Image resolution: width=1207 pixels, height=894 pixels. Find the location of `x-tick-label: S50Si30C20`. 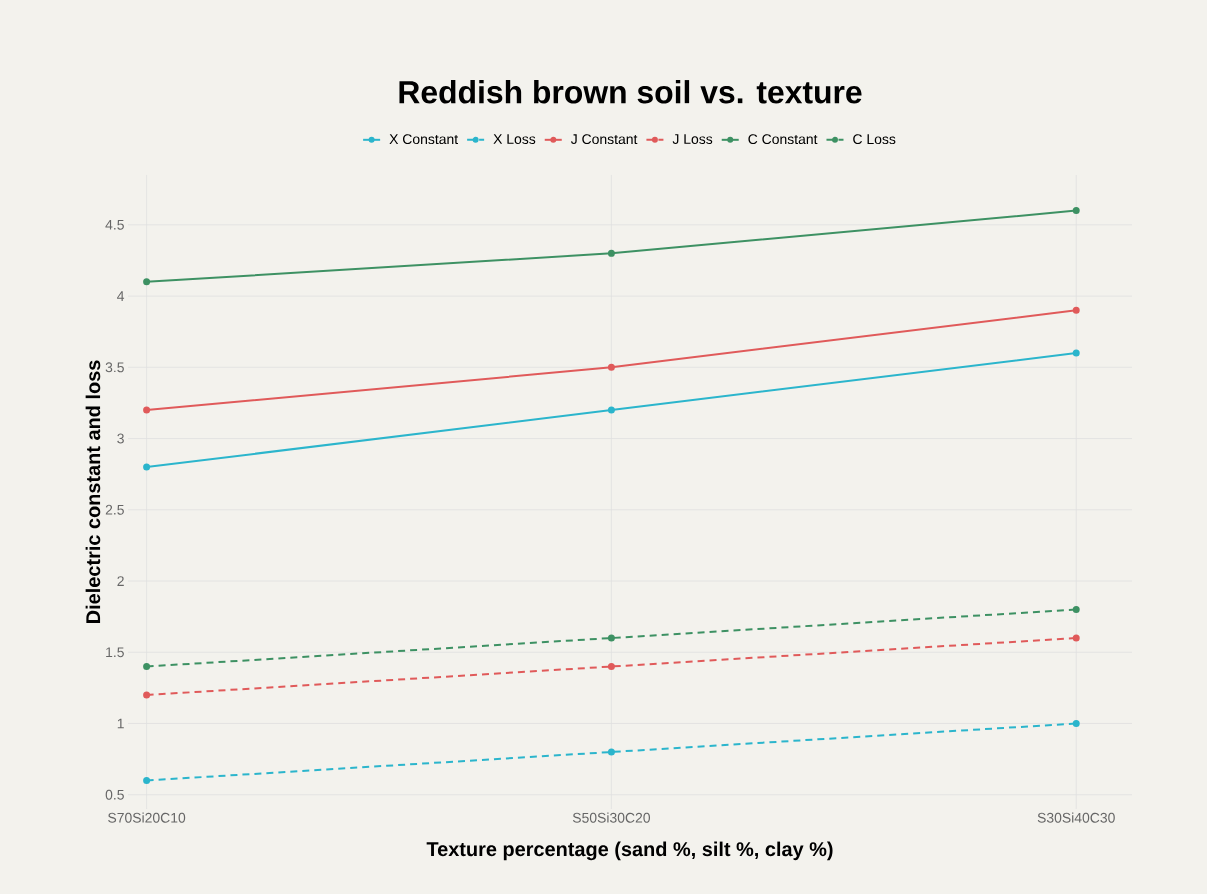

x-tick-label: S50Si30C20 is located at coordinates (611, 817).